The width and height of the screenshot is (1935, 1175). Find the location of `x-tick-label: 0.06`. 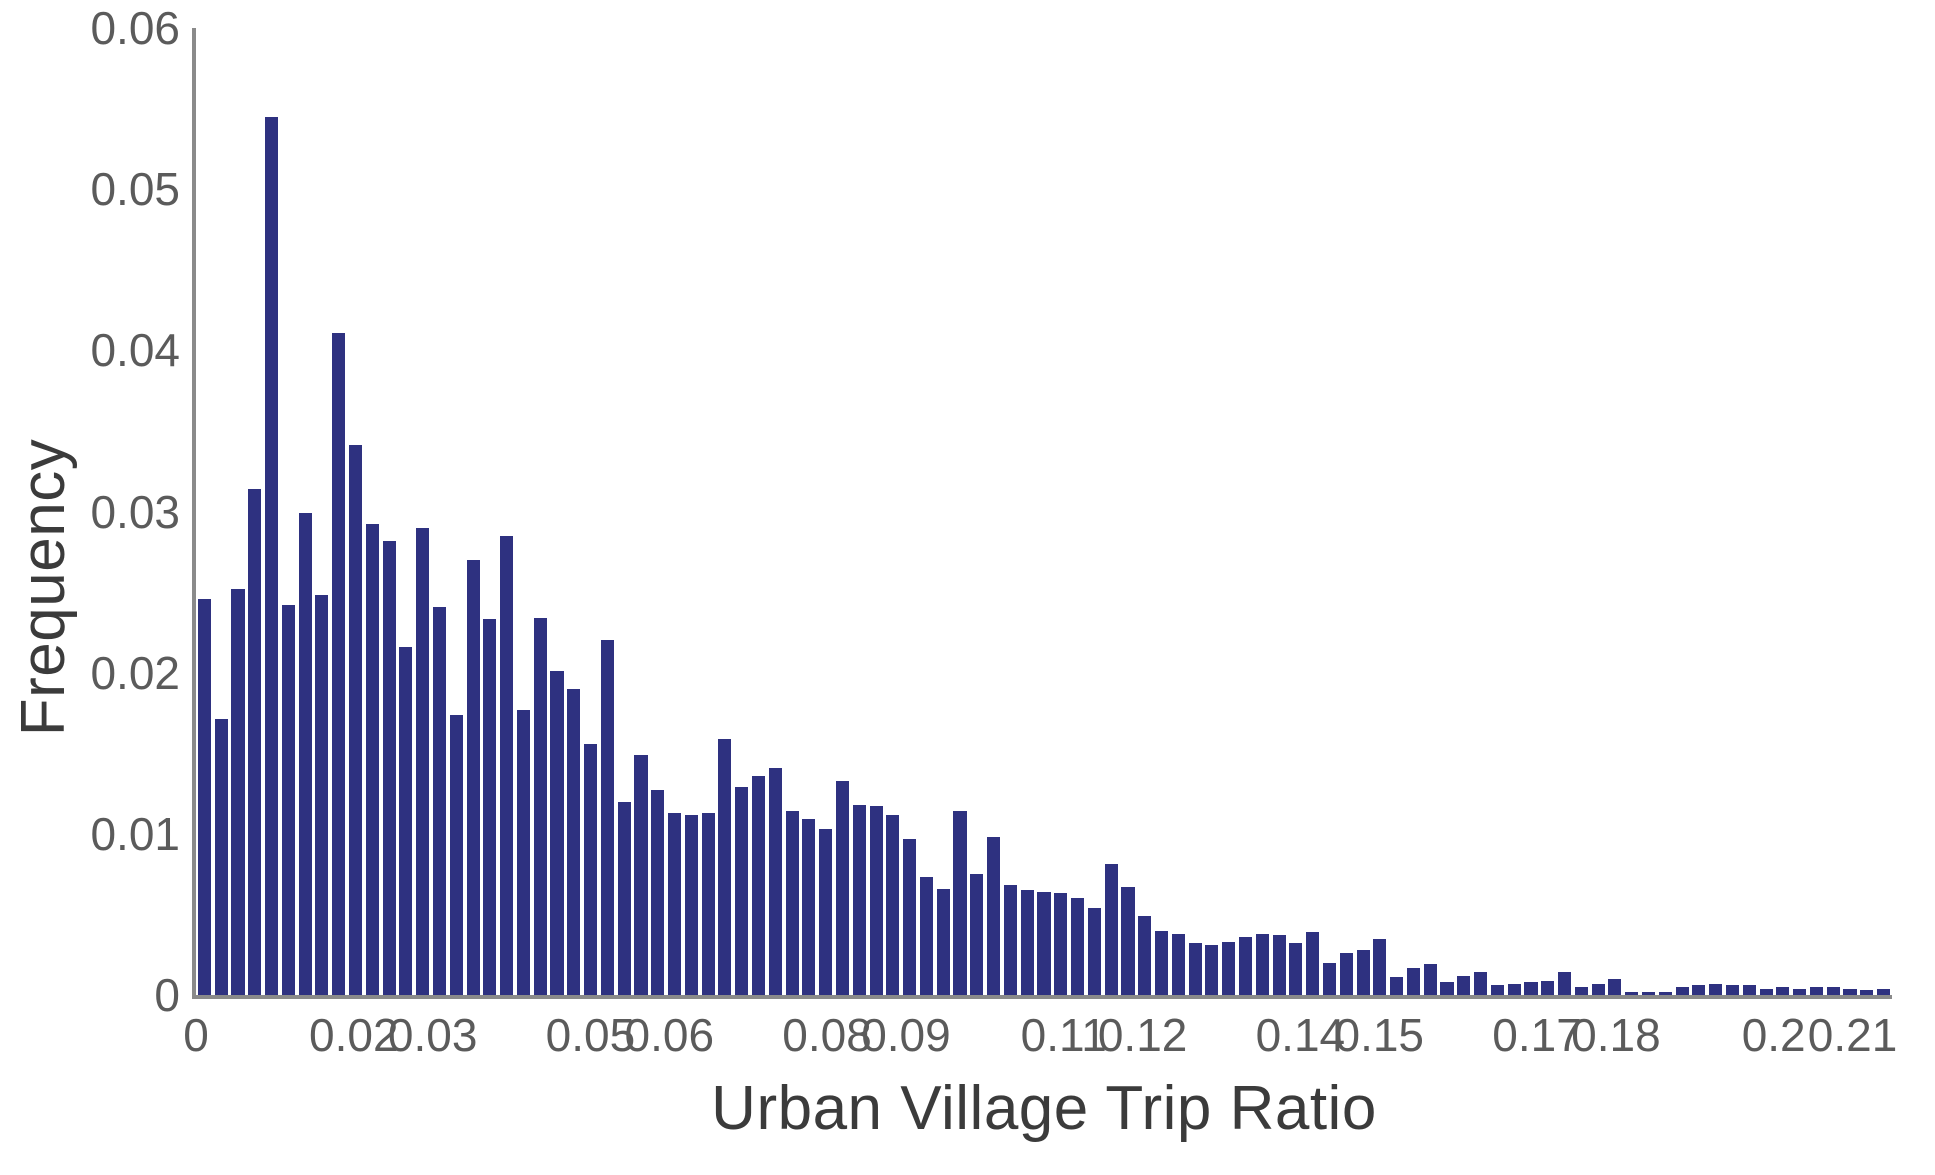

x-tick-label: 0.06 is located at coordinates (669, 1035).